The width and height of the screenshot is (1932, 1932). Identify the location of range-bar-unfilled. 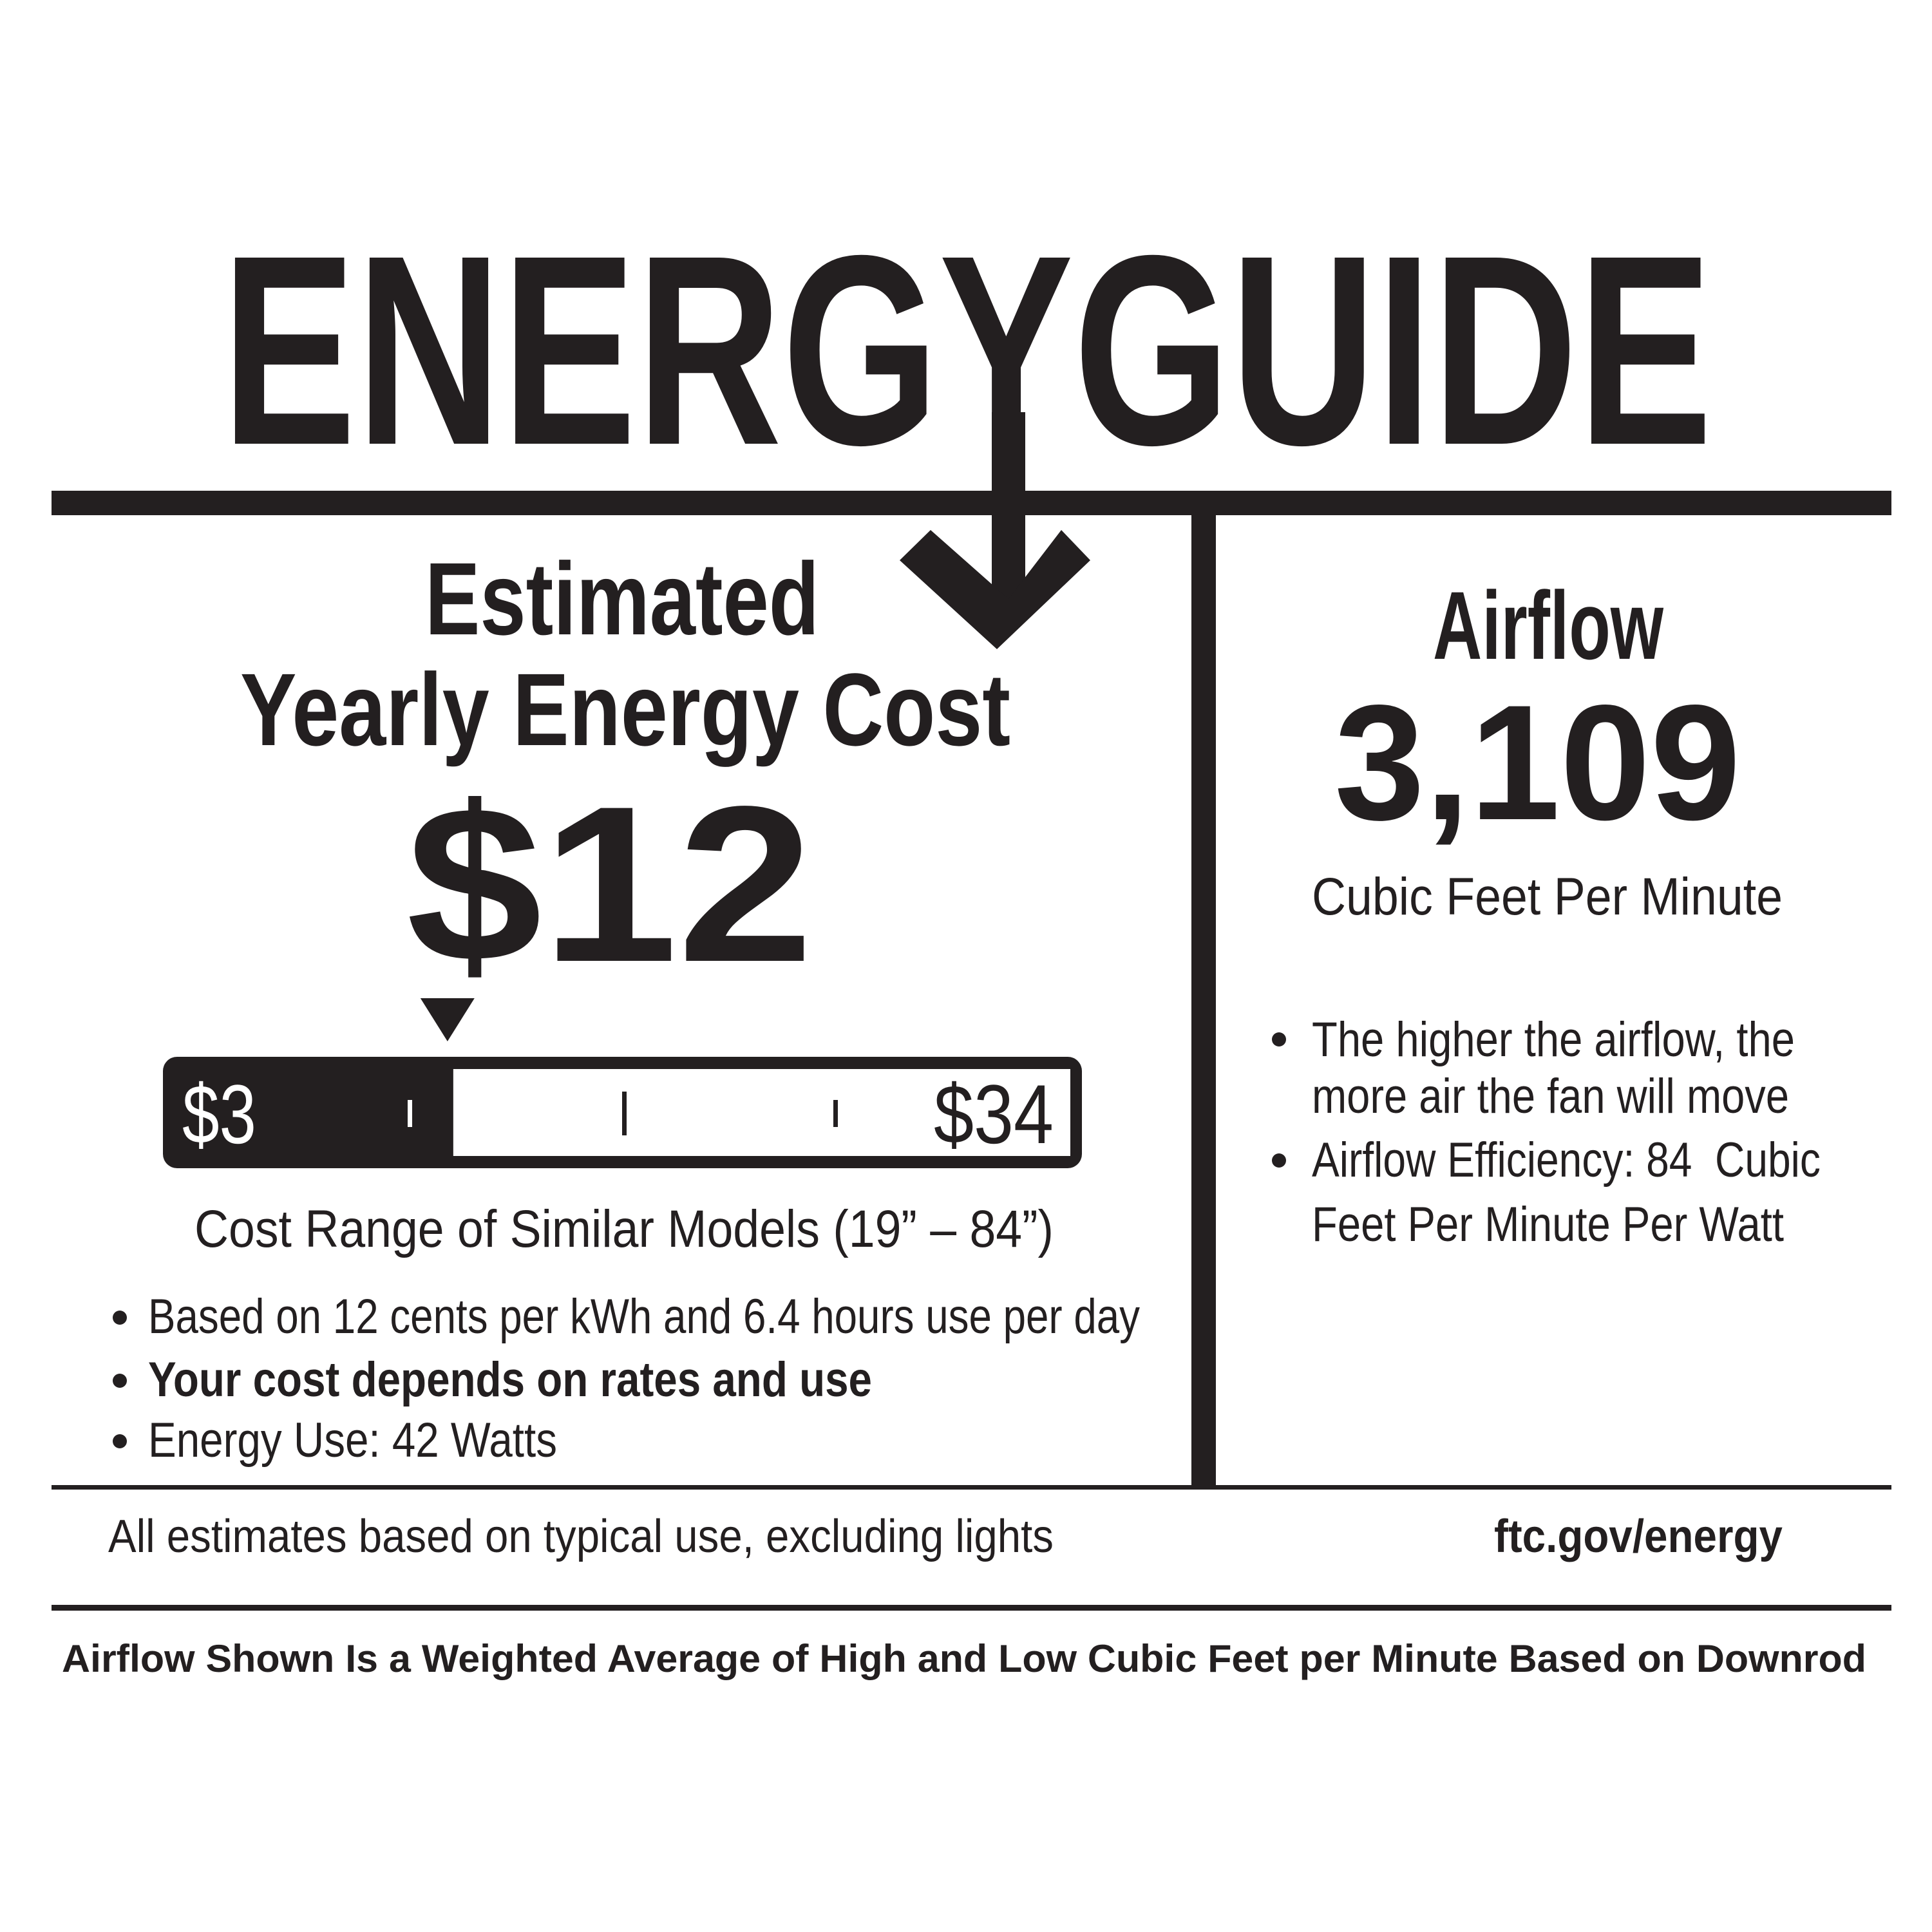
(761, 1112).